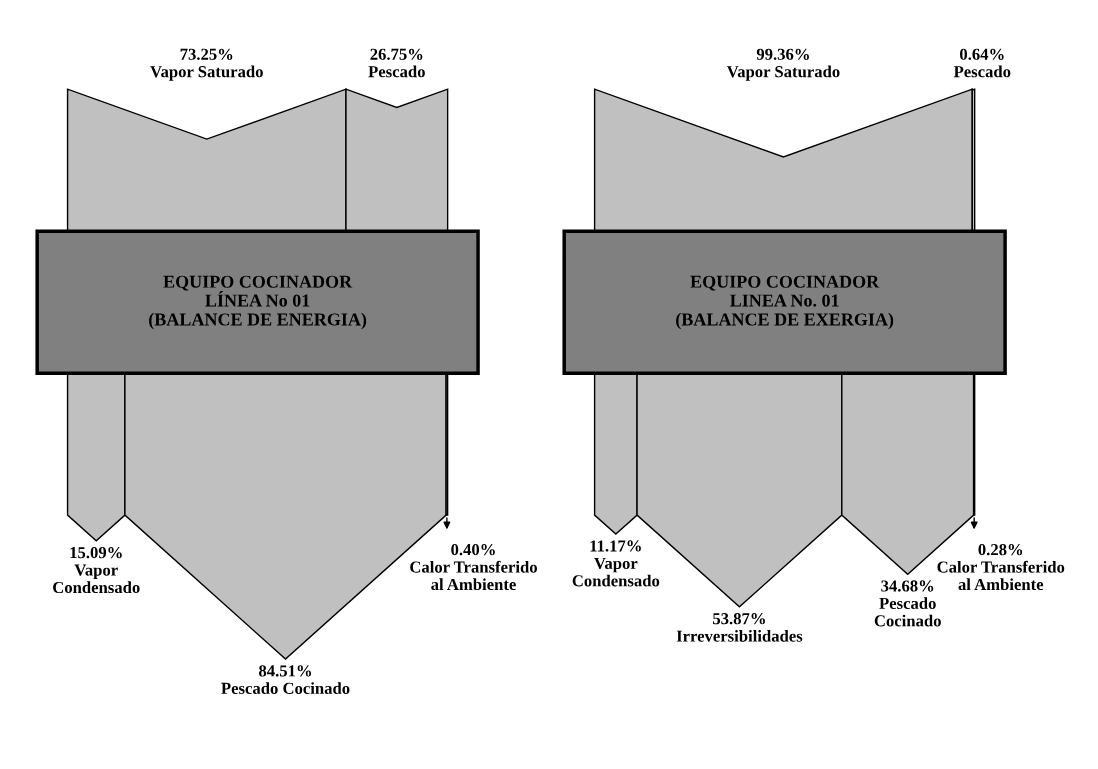 The height and width of the screenshot is (769, 1098). Describe the element at coordinates (206, 54) in the screenshot. I see `data-label: 73.25%` at that location.